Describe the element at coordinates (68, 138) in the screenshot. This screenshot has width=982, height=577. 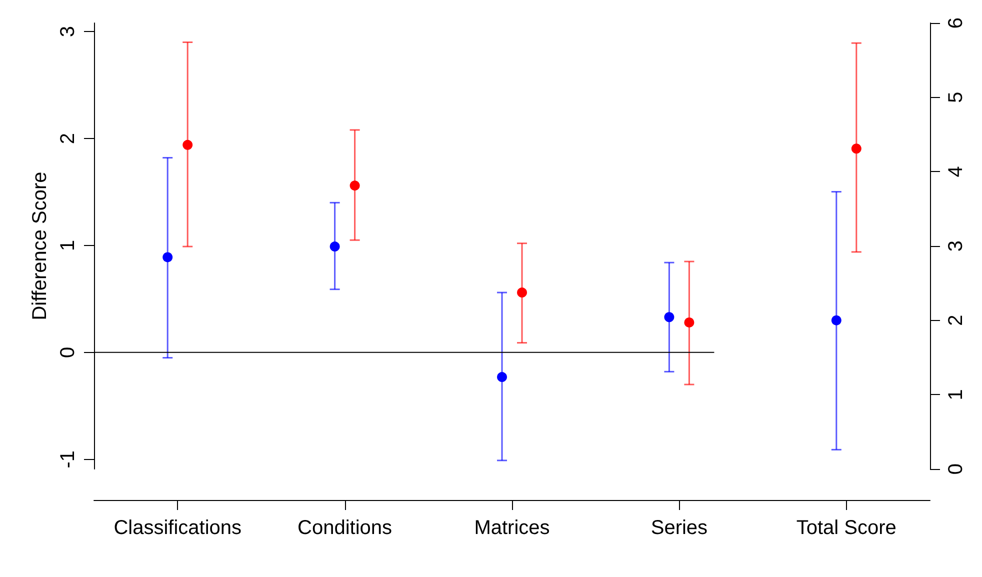
I see `y-tick-label: 2` at that location.